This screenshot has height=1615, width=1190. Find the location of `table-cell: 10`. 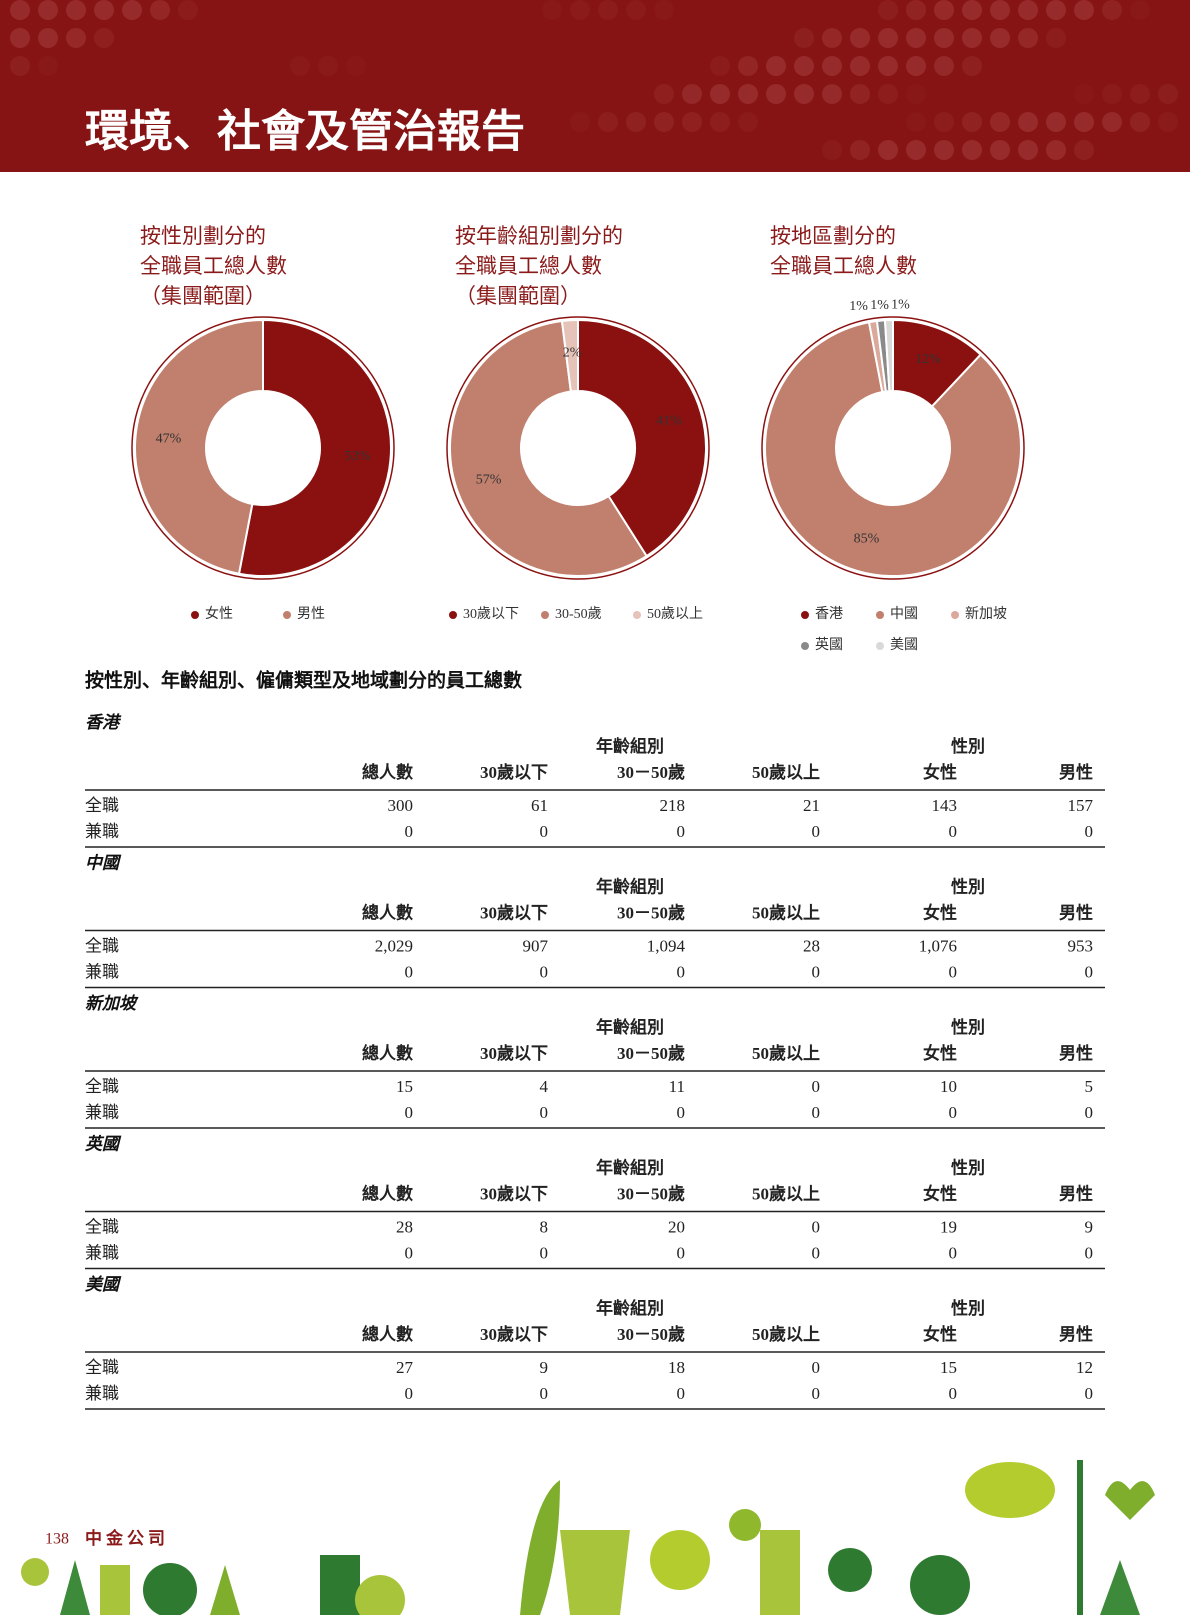

table-cell: 10 is located at coordinates (948, 1086).